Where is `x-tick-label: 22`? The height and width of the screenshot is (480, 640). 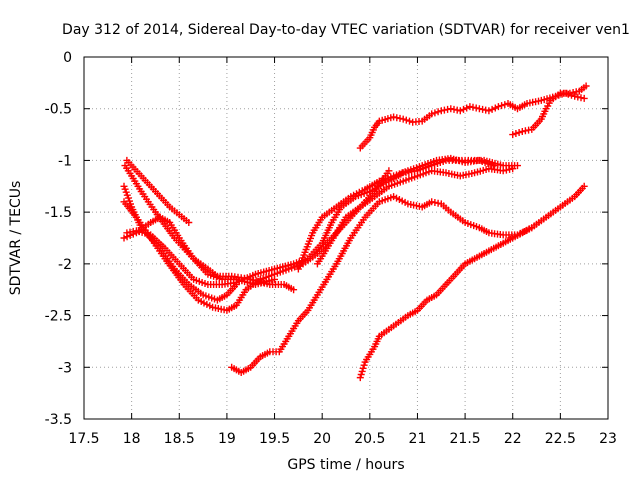
x-tick-label: 22 is located at coordinates (513, 439).